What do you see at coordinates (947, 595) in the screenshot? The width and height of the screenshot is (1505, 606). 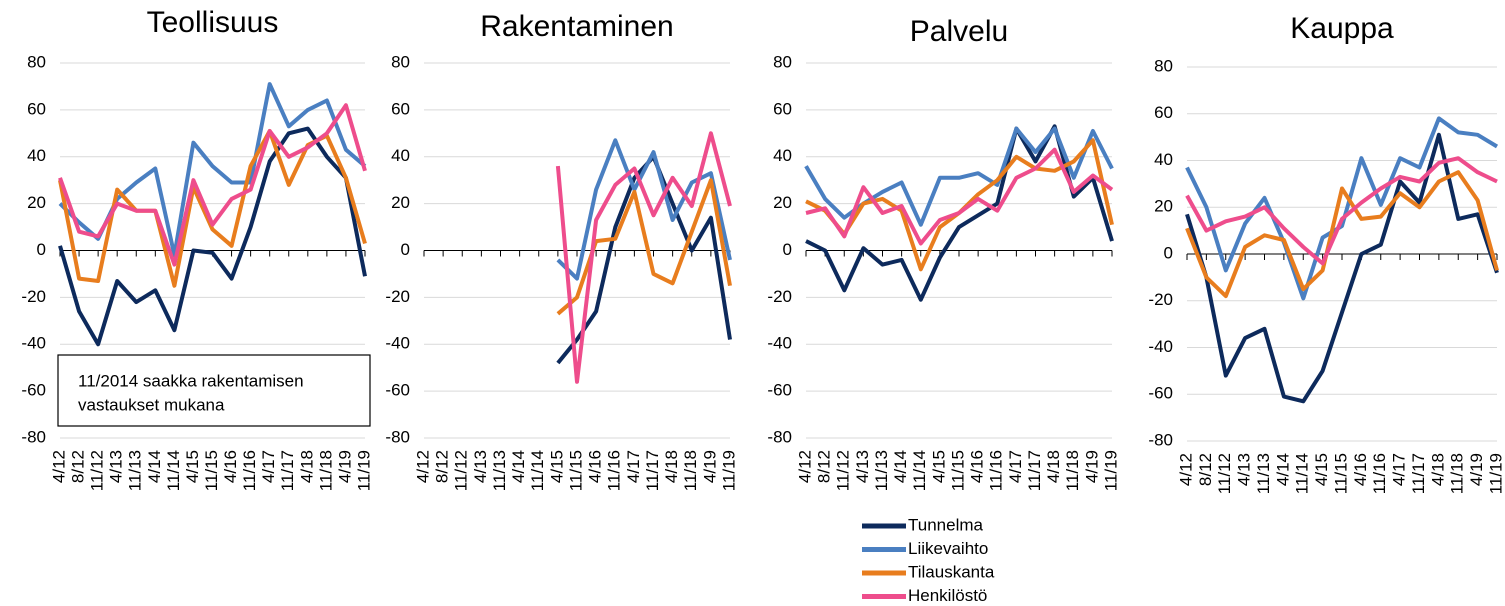 I see `legend-label: Henkilöstö` at bounding box center [947, 595].